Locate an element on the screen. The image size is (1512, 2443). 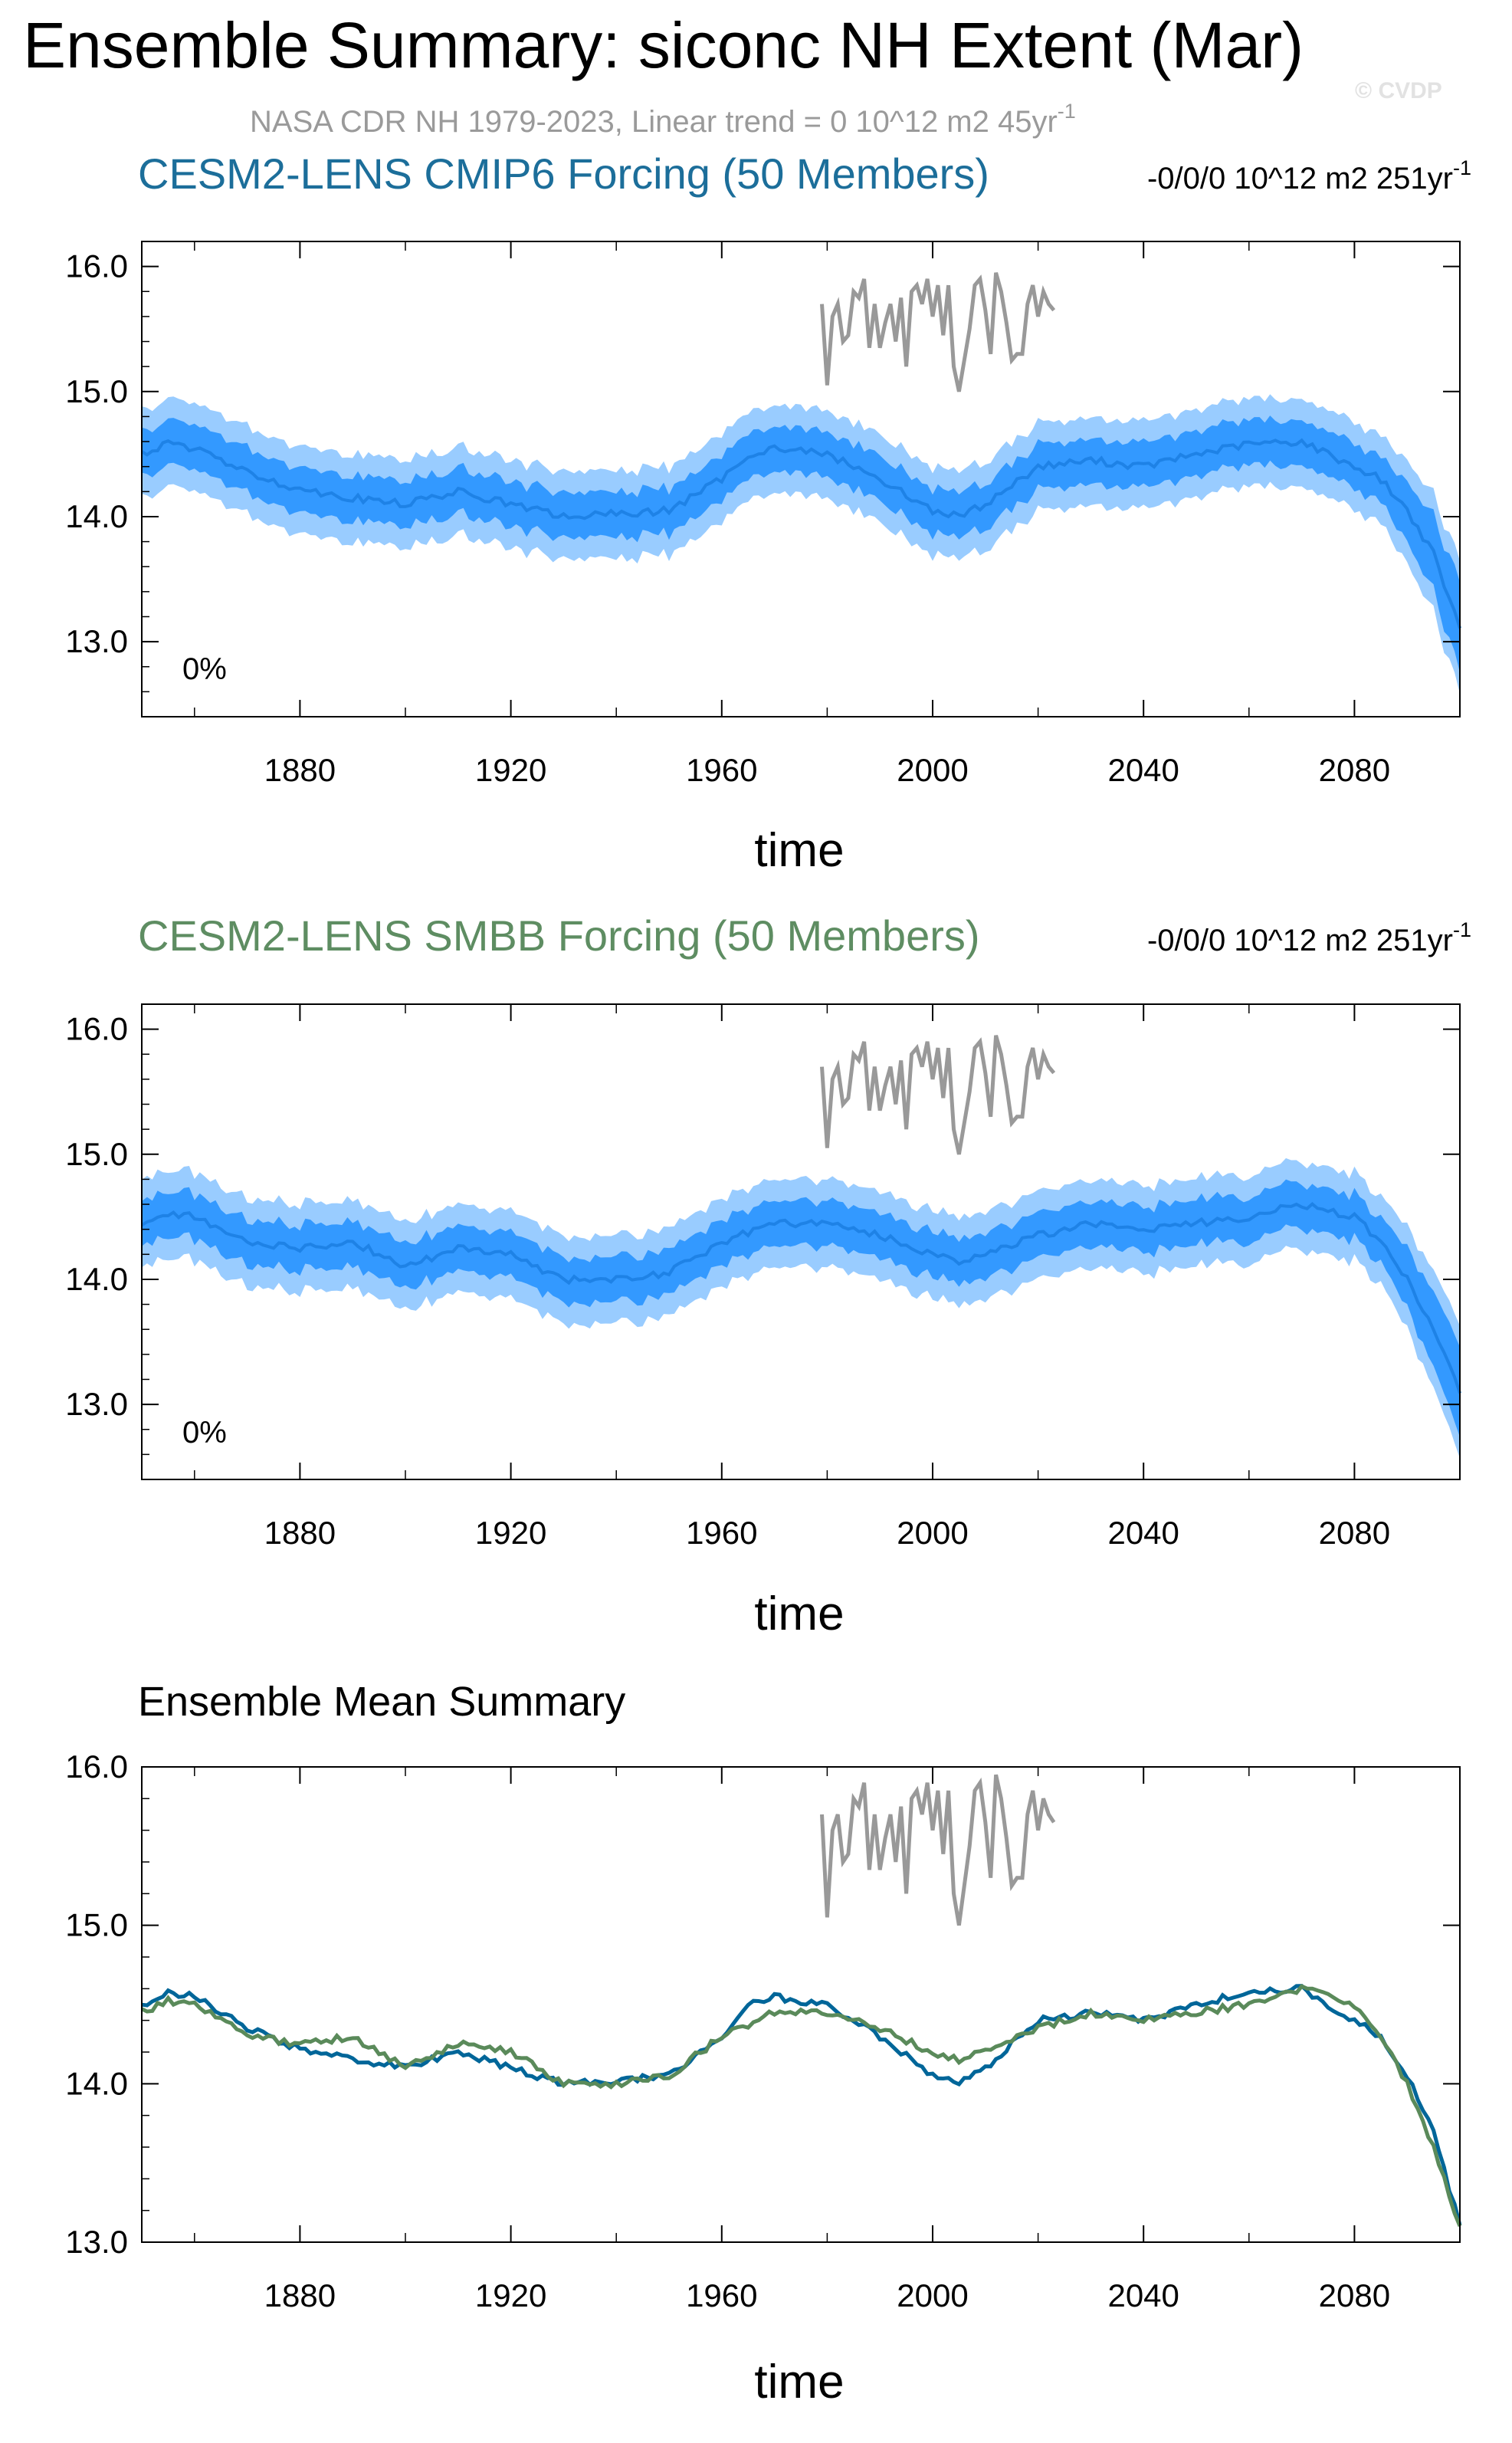
subtitle-superscript: -1 is located at coordinates (1067, 112).